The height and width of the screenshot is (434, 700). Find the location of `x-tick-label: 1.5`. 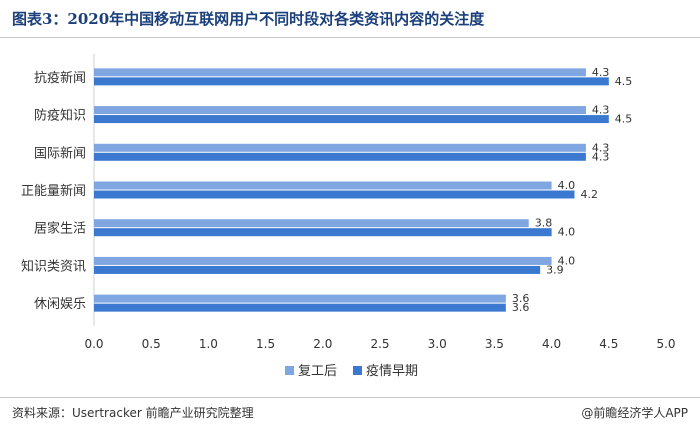

x-tick-label: 1.5 is located at coordinates (265, 344).